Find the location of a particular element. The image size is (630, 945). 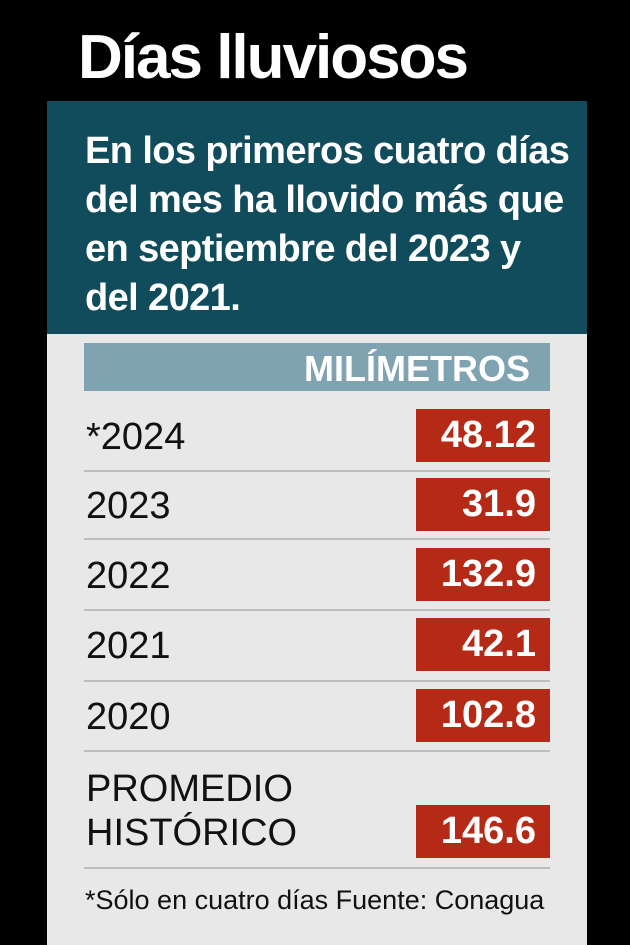

column-header: MILÍMETROS is located at coordinates (317, 367).